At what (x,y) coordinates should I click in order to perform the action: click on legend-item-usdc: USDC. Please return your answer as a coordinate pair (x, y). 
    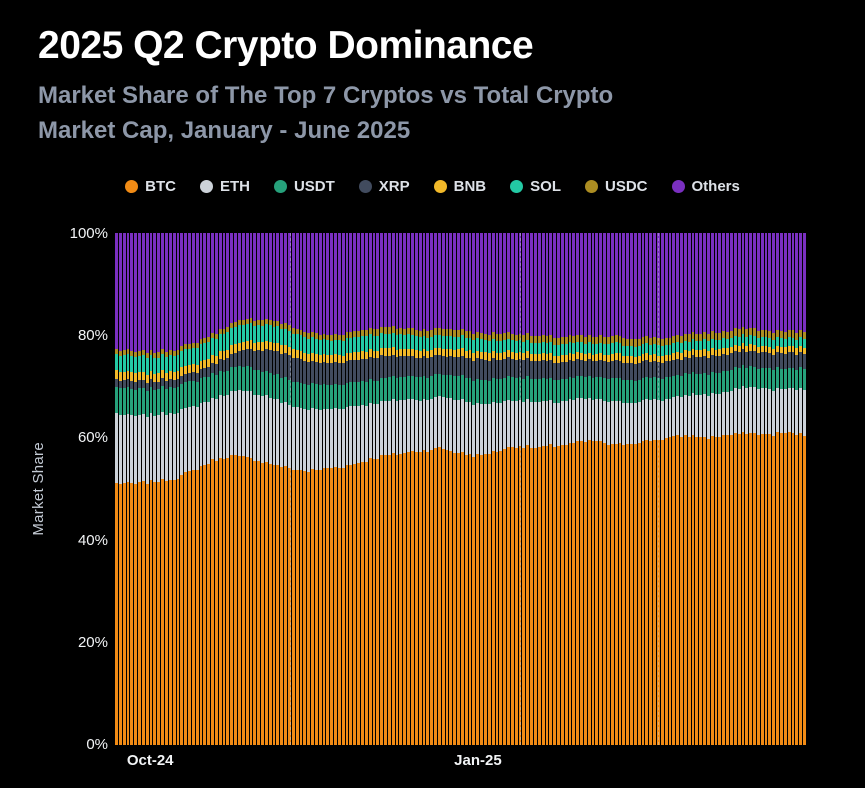
    Looking at the image, I should click on (616, 186).